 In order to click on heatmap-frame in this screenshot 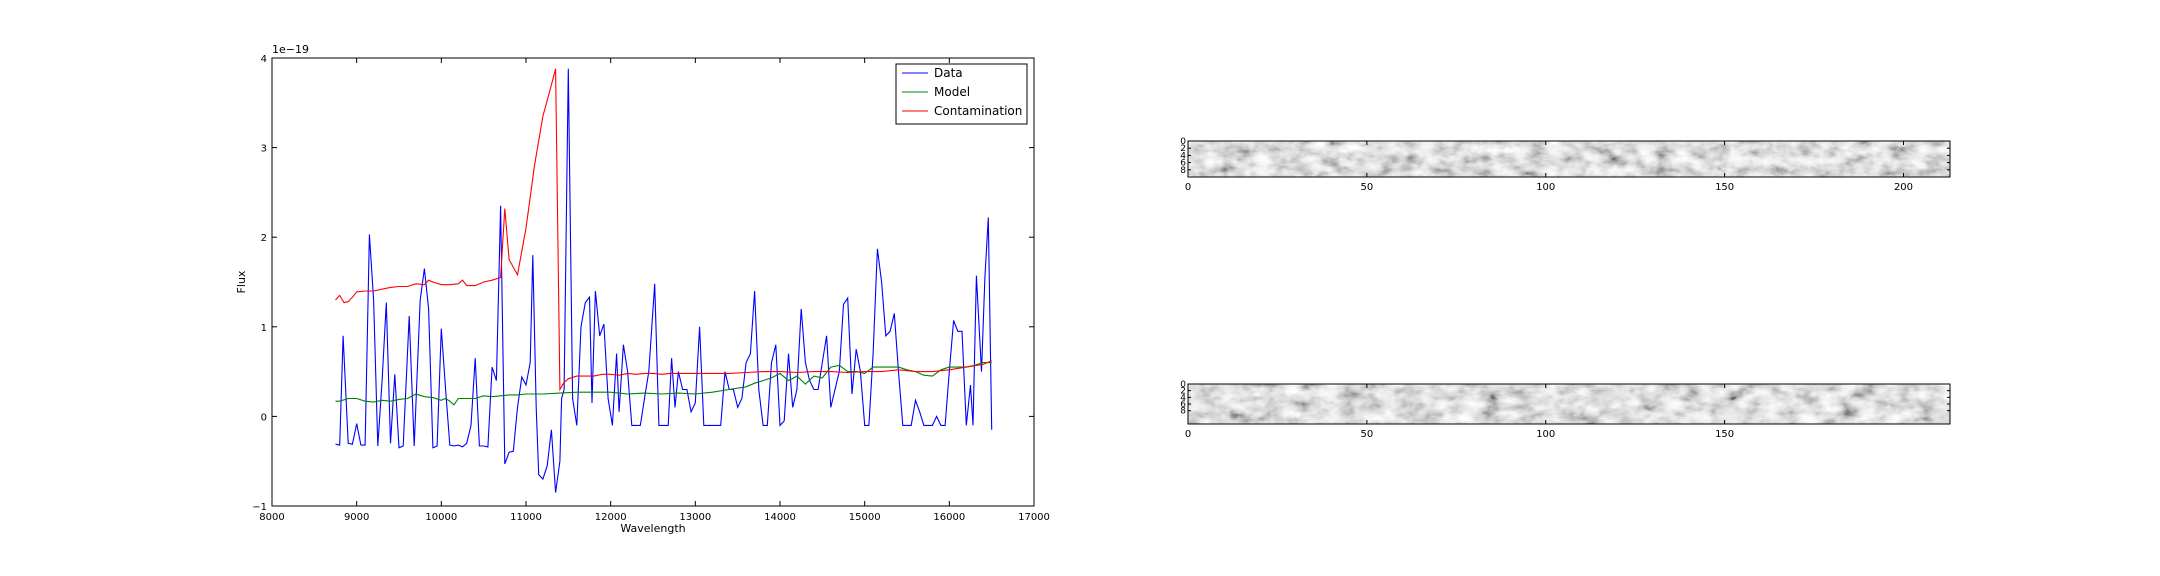, I will do `click(1569, 159)`.